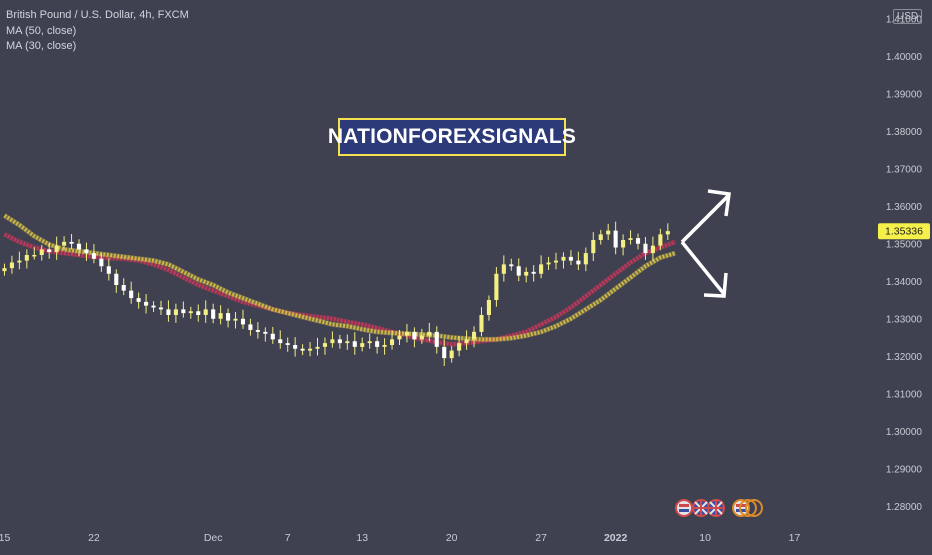 This screenshot has width=932, height=555. Describe the element at coordinates (340, 289) in the screenshot. I see `ma50-line` at that location.